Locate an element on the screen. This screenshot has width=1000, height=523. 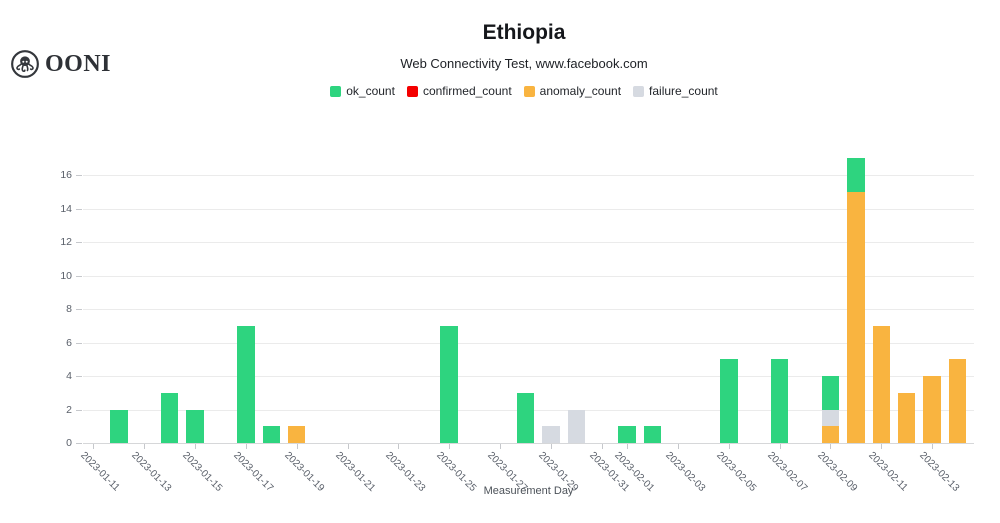
legend-label: confirmed_count is located at coordinates (467, 91).